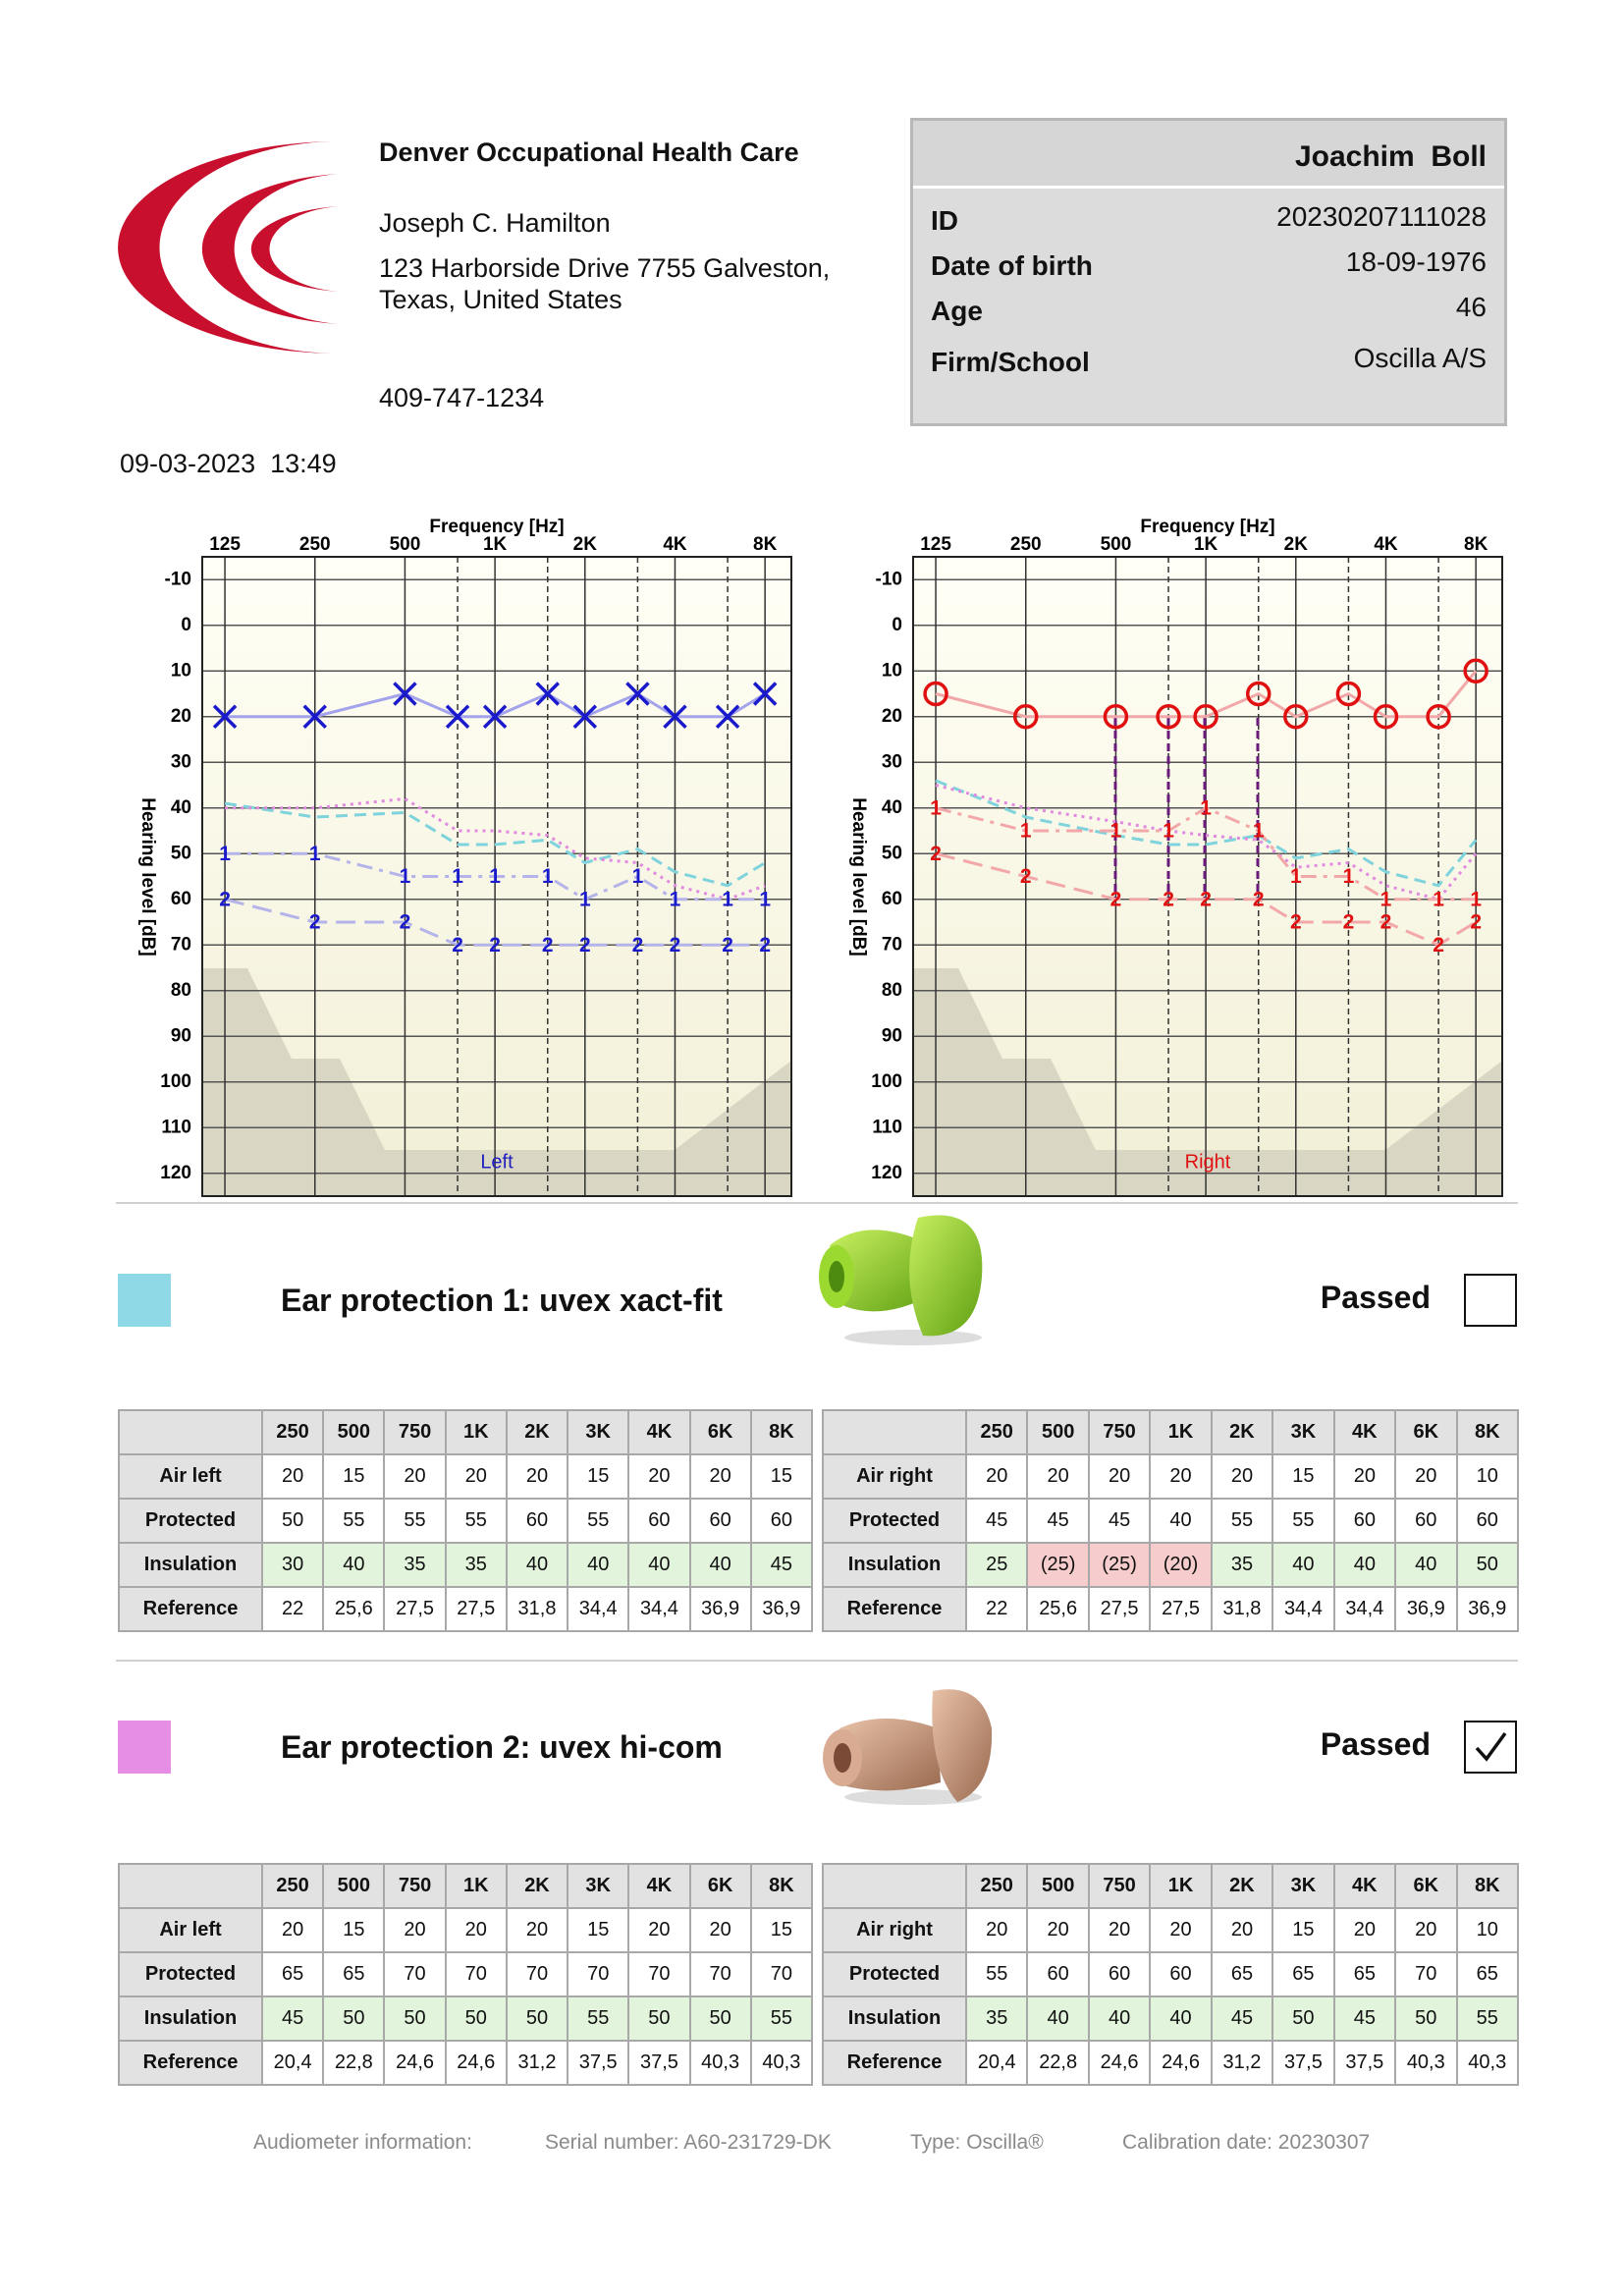 The image size is (1623, 2296). What do you see at coordinates (294, 249) in the screenshot?
I see `logo-arc` at bounding box center [294, 249].